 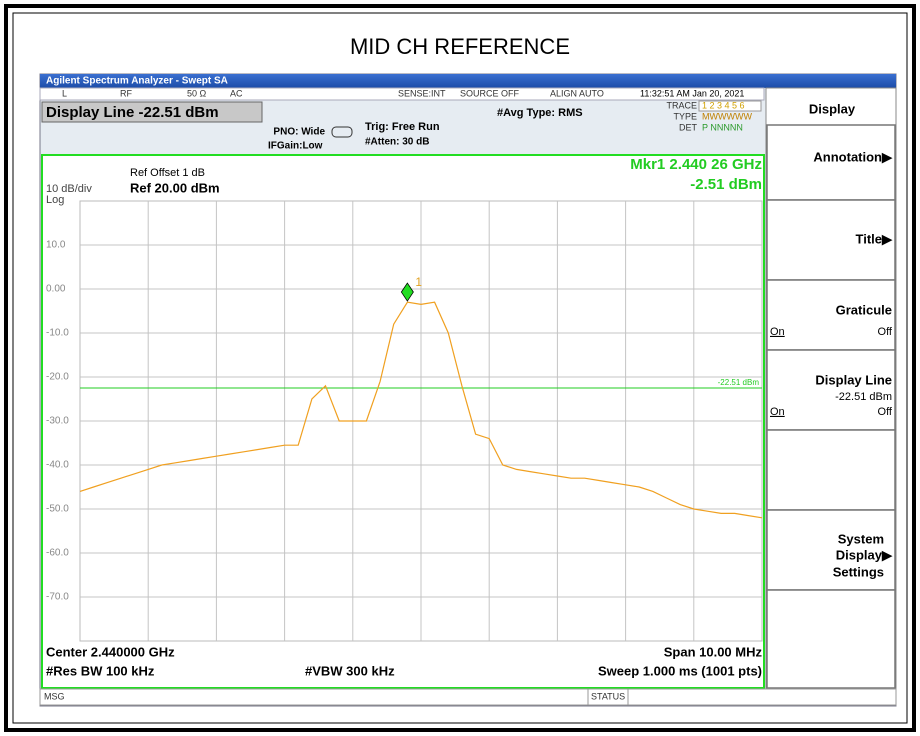 What do you see at coordinates (57, 377) in the screenshot?
I see `y-tick-label: -20.0` at bounding box center [57, 377].